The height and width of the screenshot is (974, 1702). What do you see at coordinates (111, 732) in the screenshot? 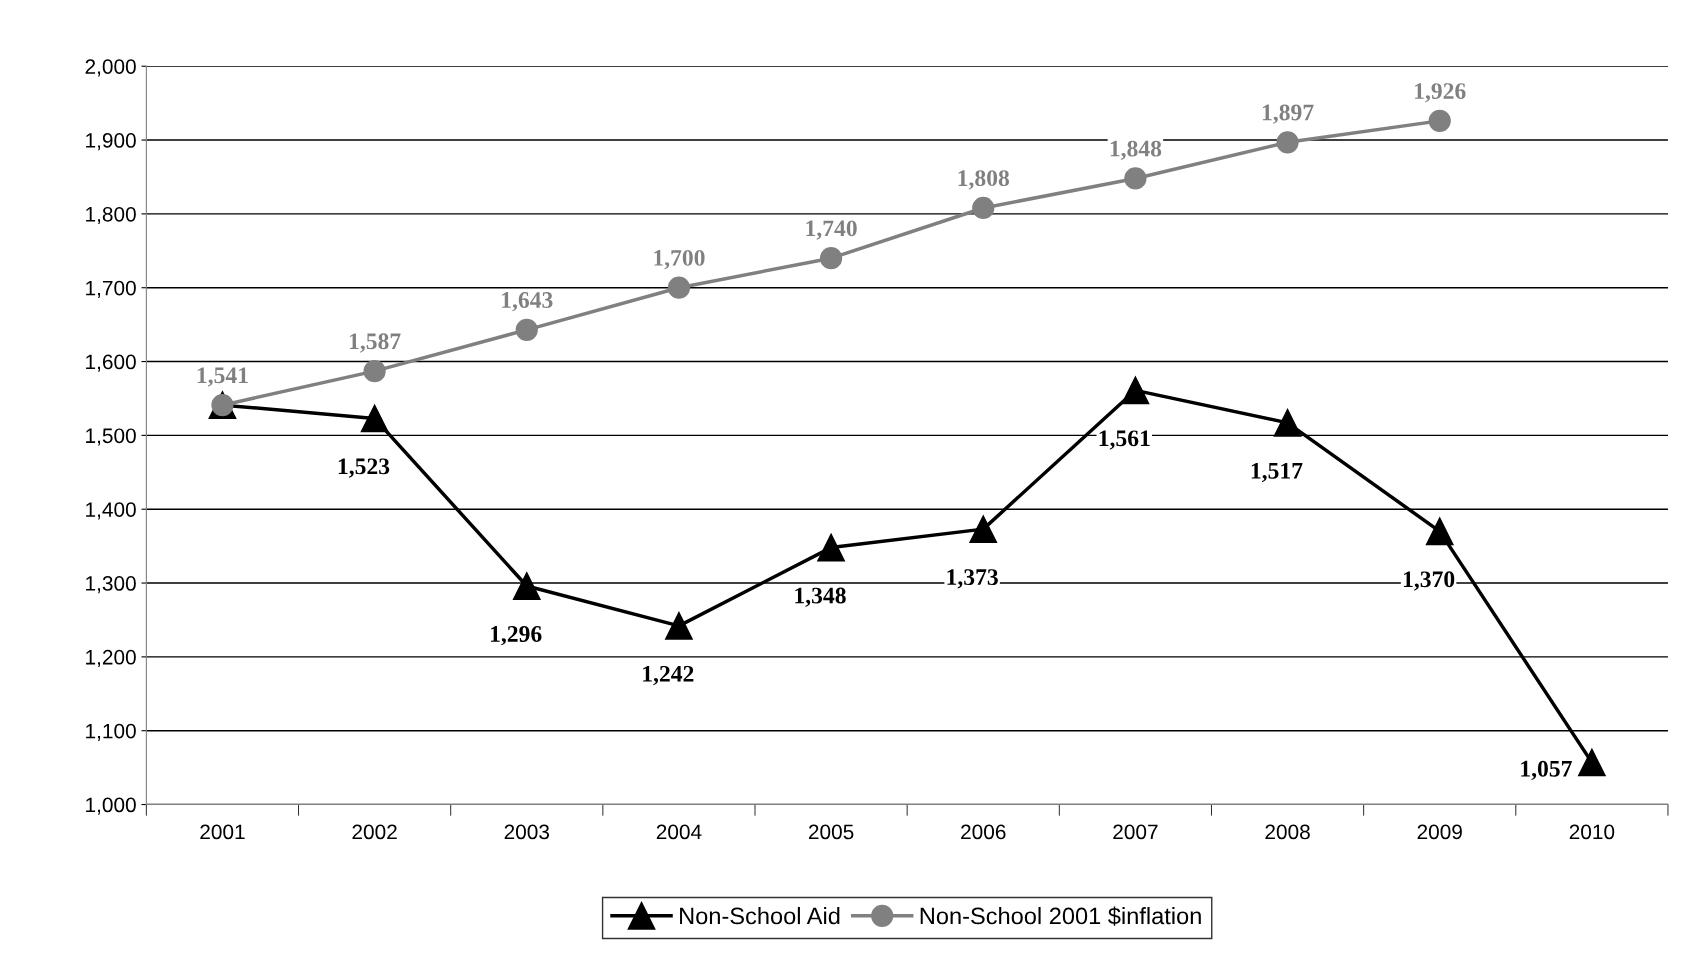
I see `y-tick-label: 1,100` at bounding box center [111, 732].